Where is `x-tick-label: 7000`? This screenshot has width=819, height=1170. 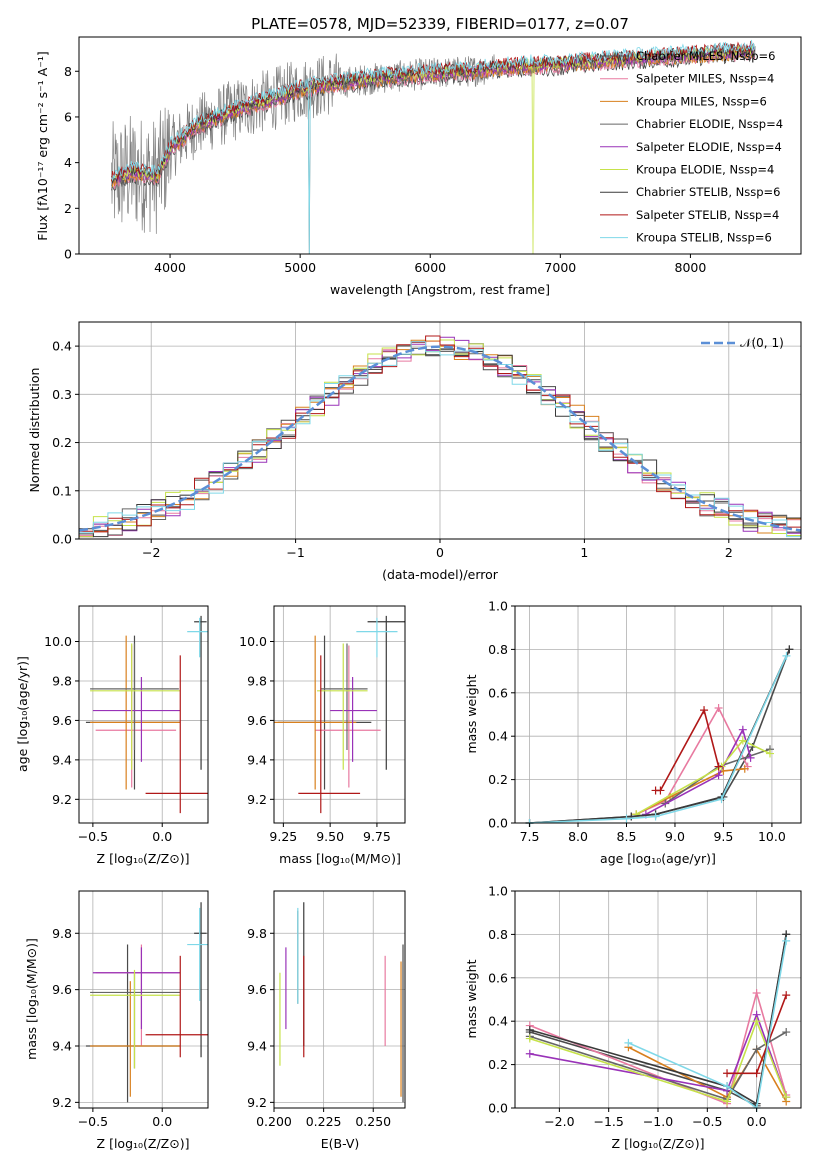 x-tick-label: 7000 is located at coordinates (560, 267).